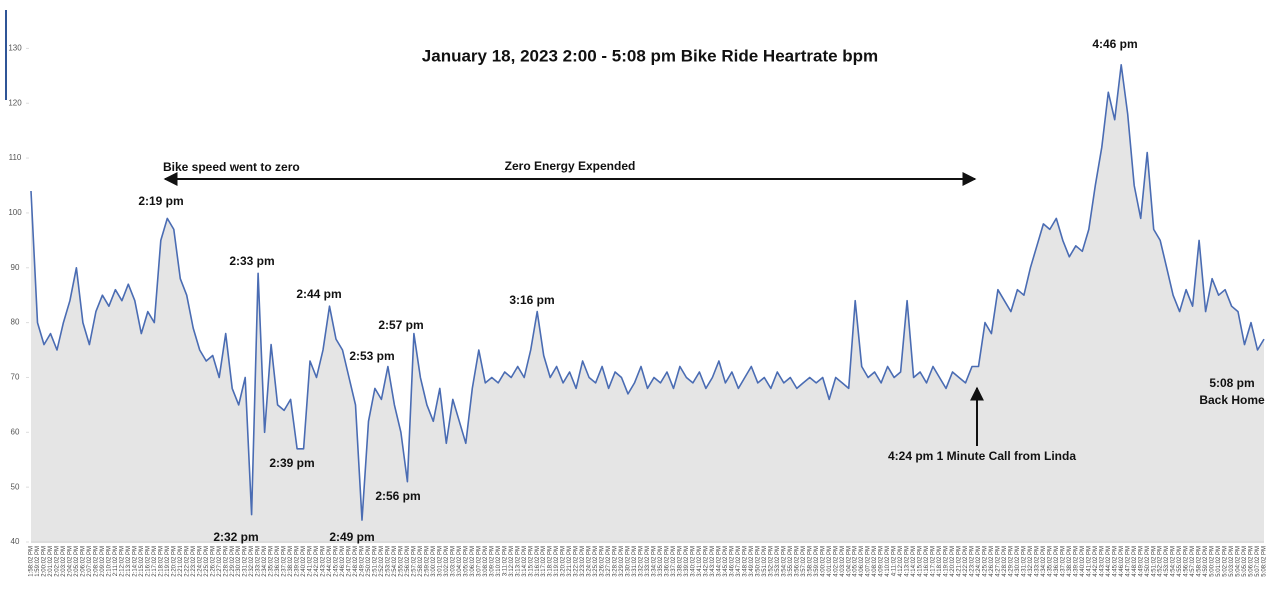  What do you see at coordinates (901, 561) in the screenshot?
I see `x-tick-label: 4:12:02 PM` at bounding box center [901, 561].